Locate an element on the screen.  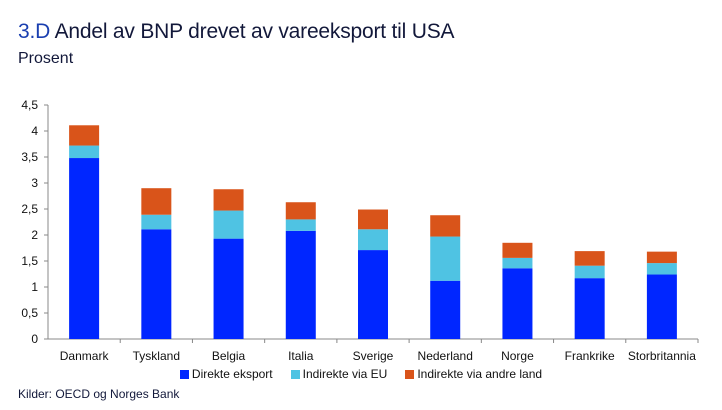
y-tick-label: 1,5 is located at coordinates (29, 261).